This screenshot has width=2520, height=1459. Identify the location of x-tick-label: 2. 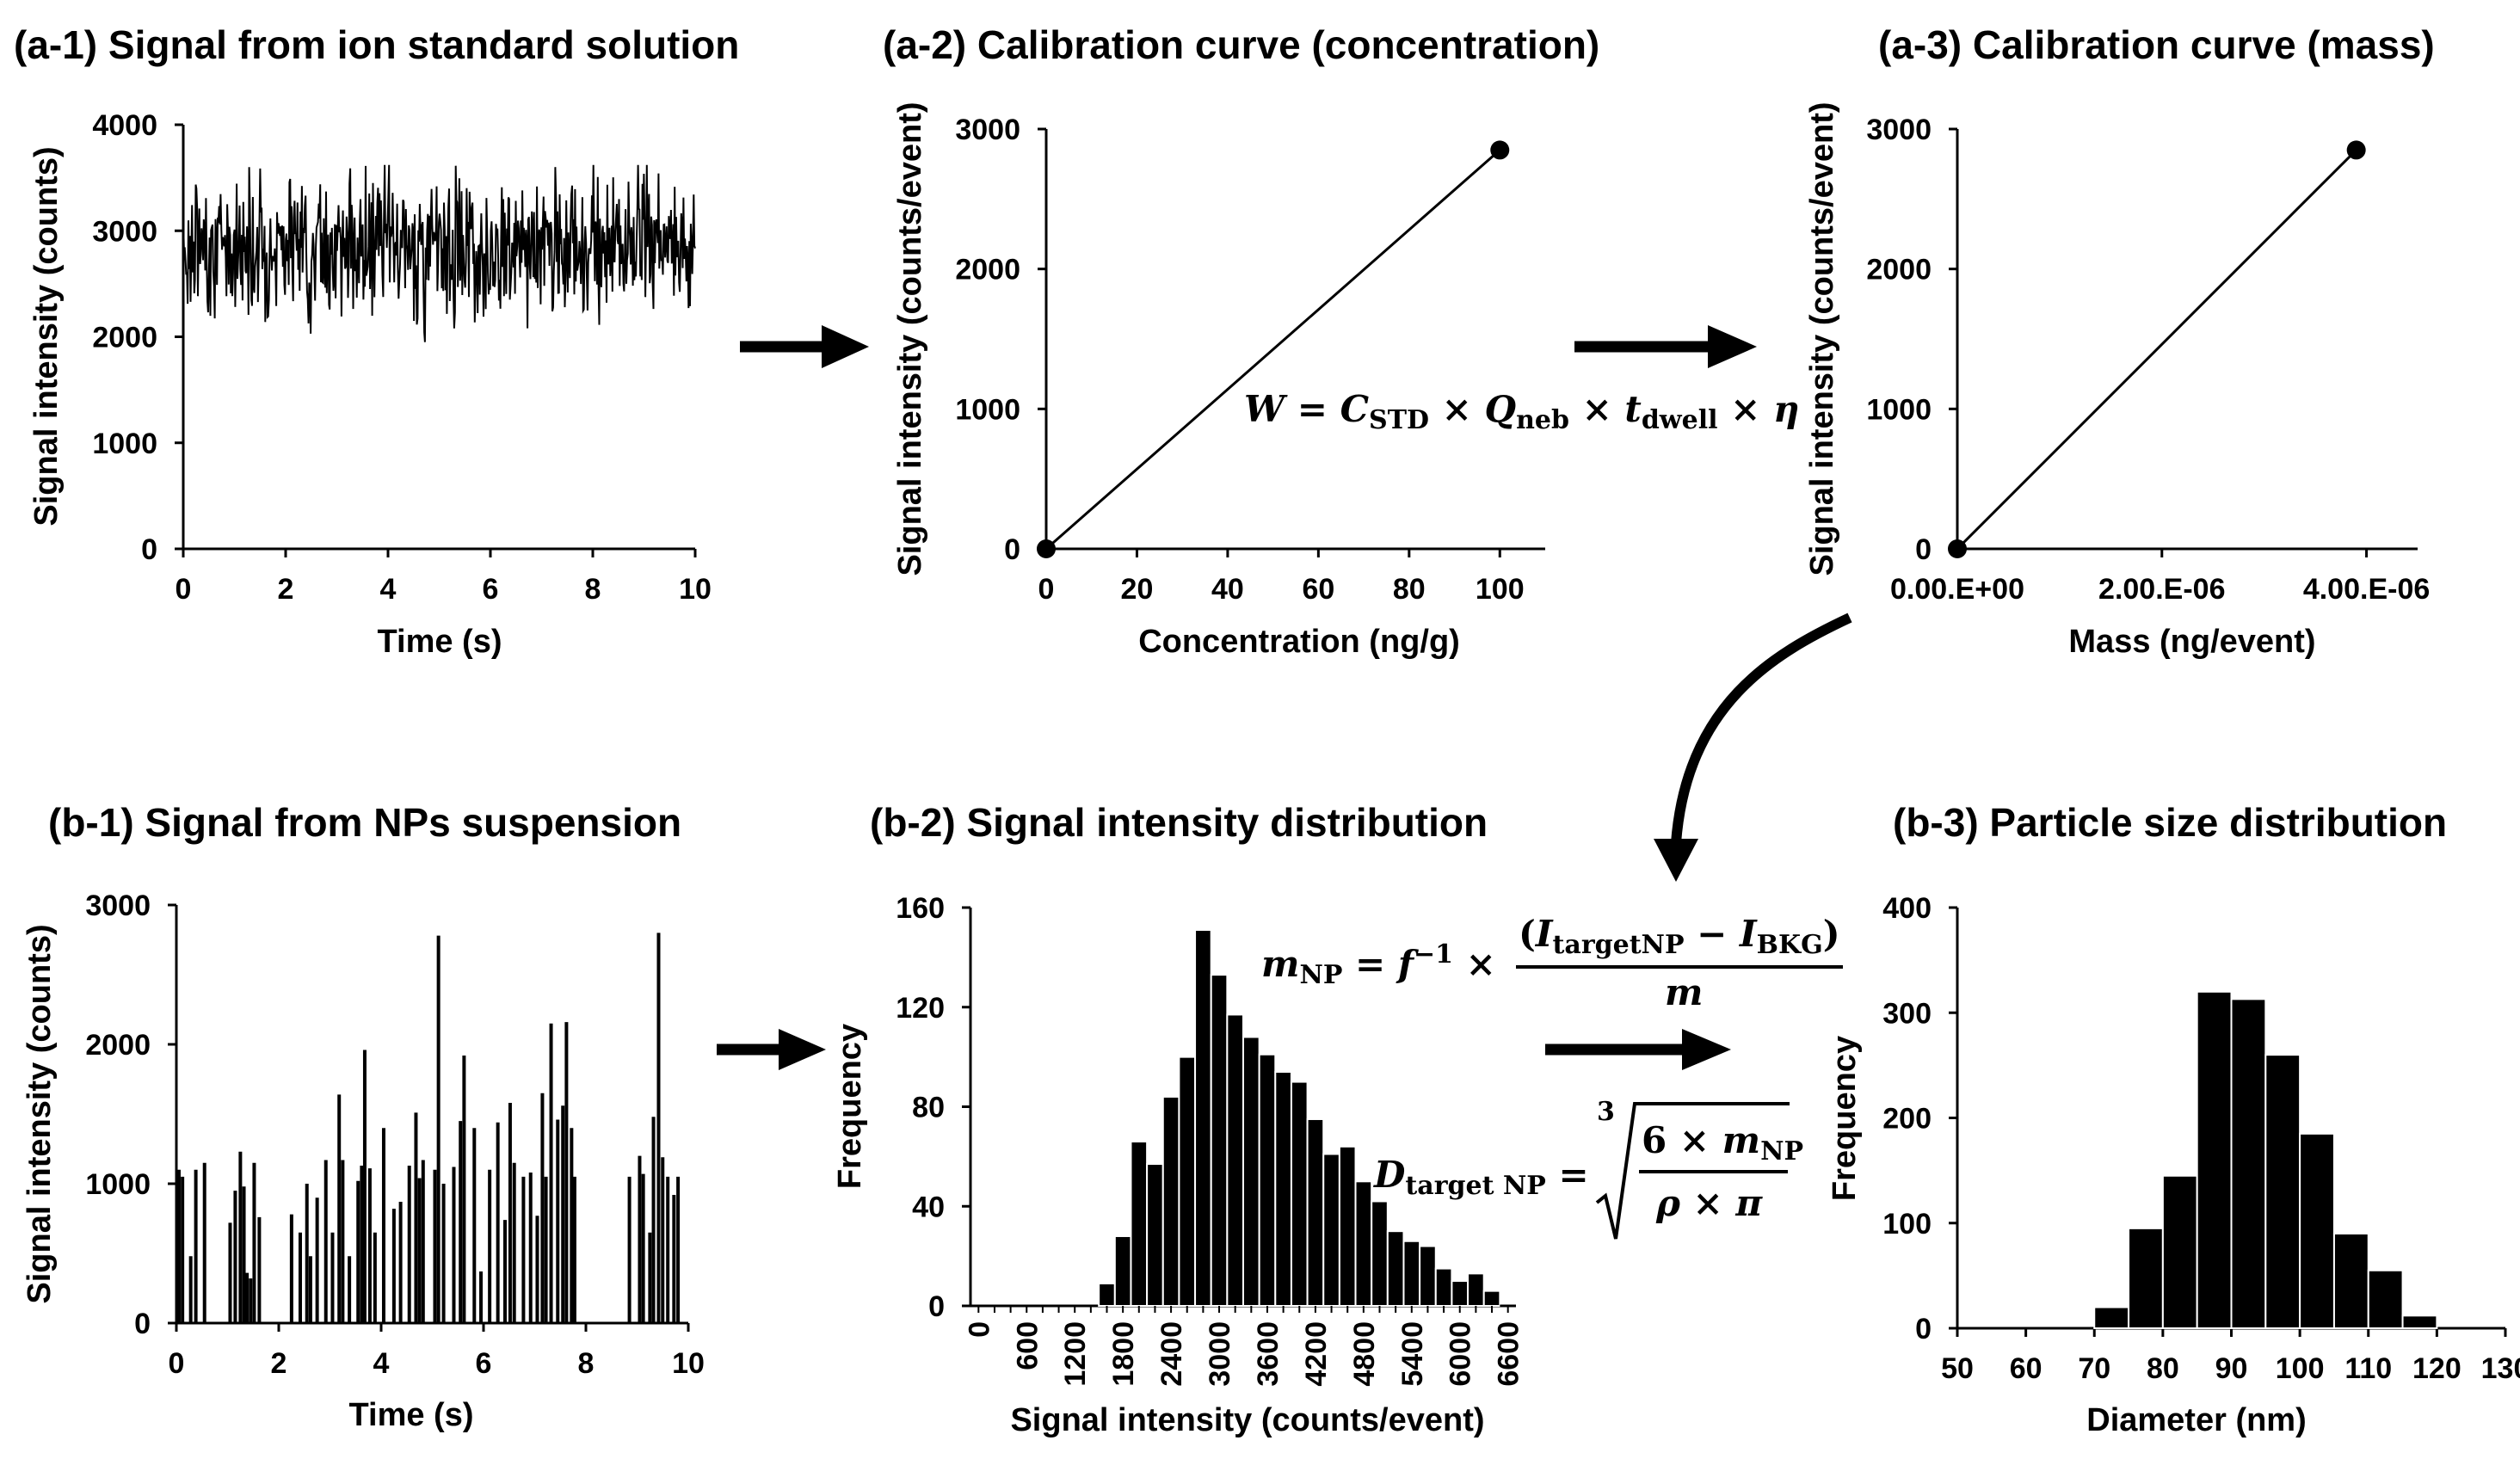
(279, 1363).